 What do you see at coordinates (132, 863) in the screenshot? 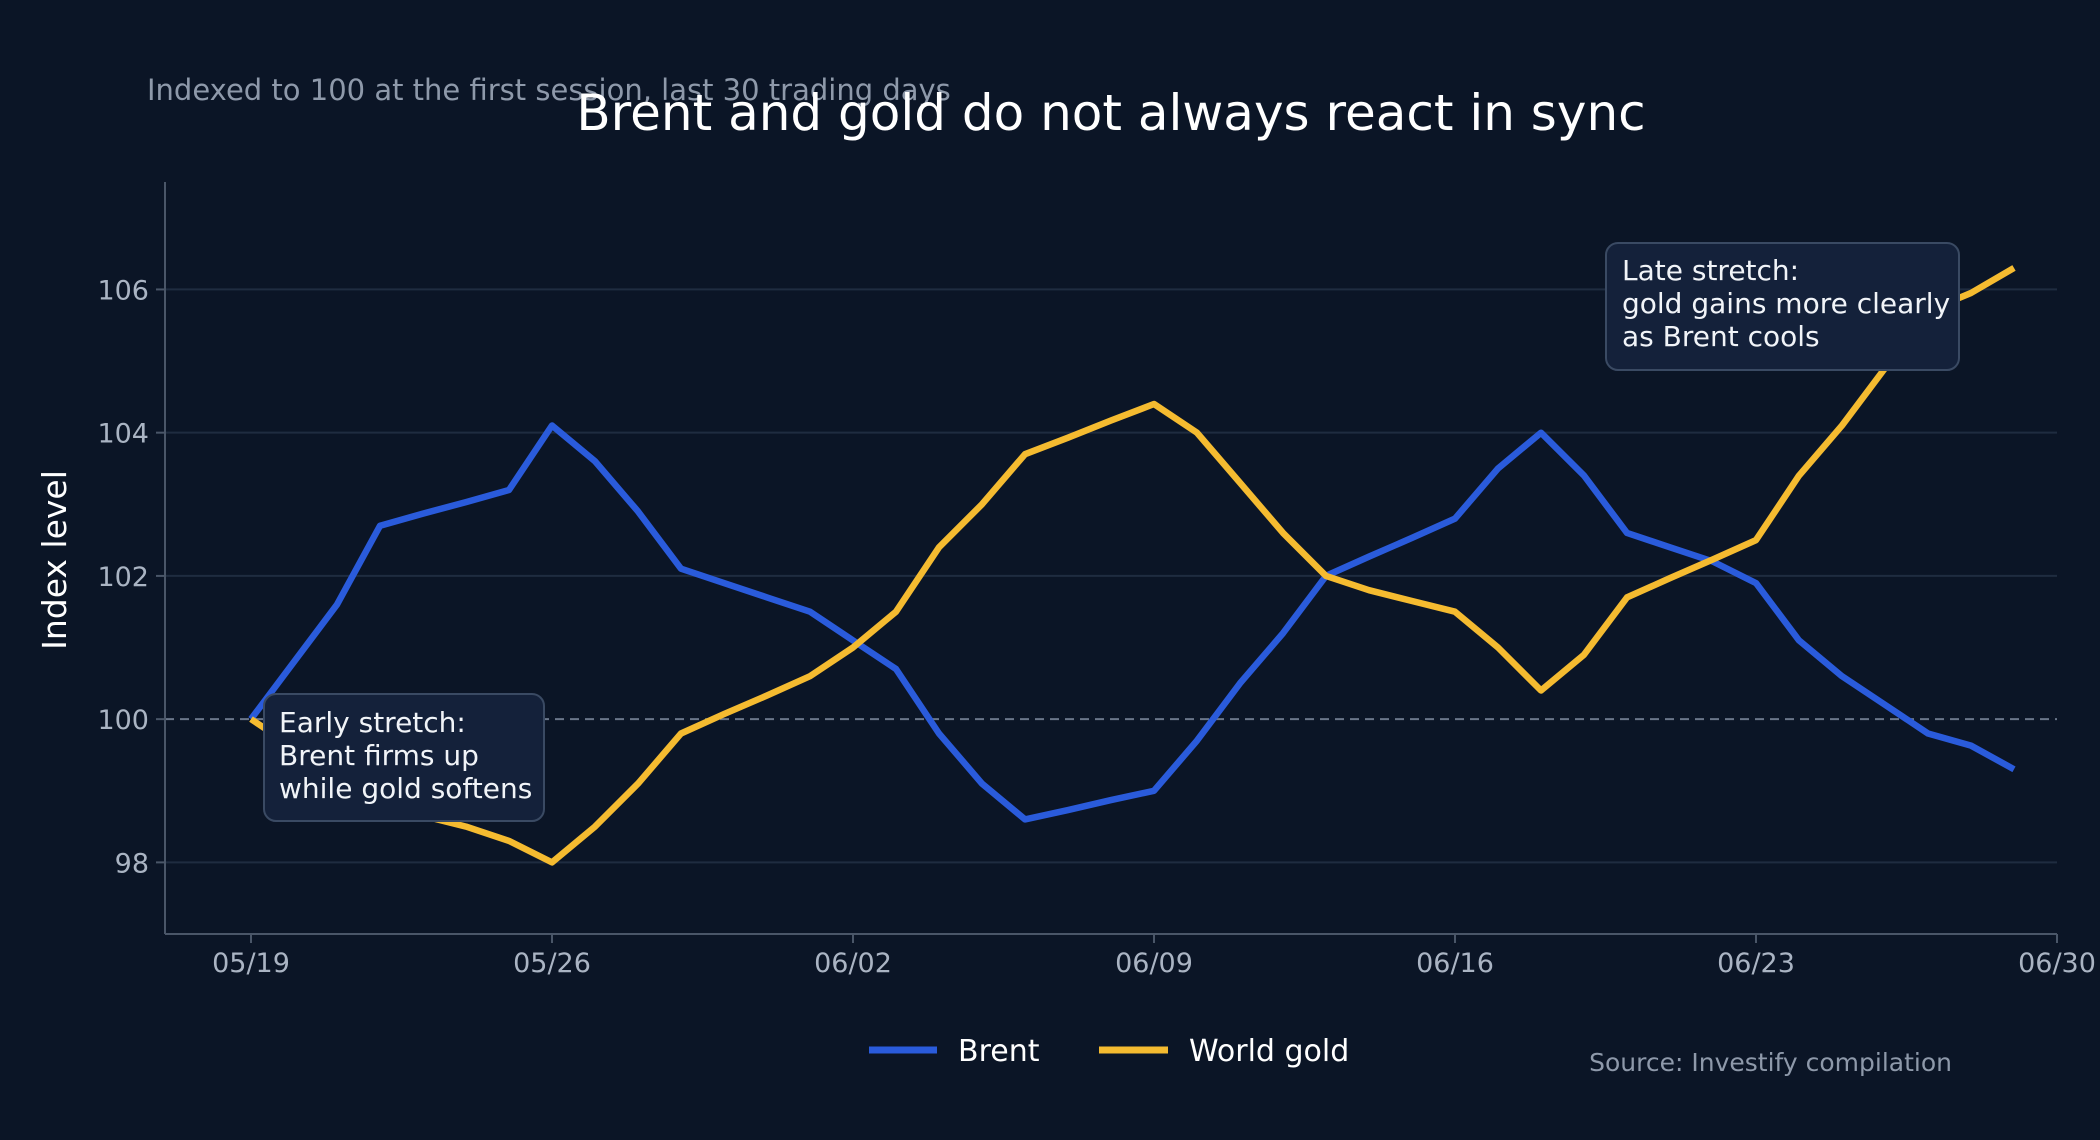
I see `y-tick-label: 98` at bounding box center [132, 863].